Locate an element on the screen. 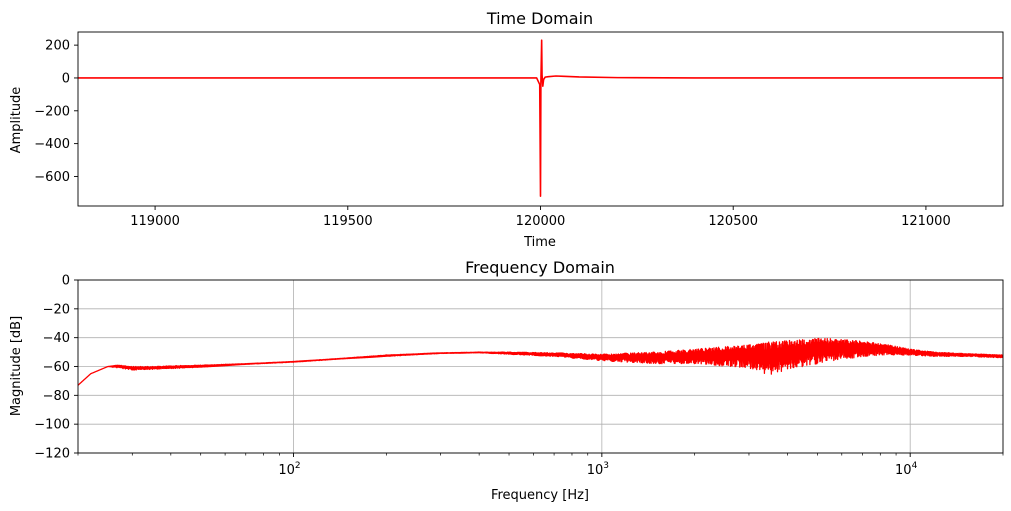 This screenshot has height=511, width=1011. time-domain-xtick-label: 119500 is located at coordinates (348, 221).